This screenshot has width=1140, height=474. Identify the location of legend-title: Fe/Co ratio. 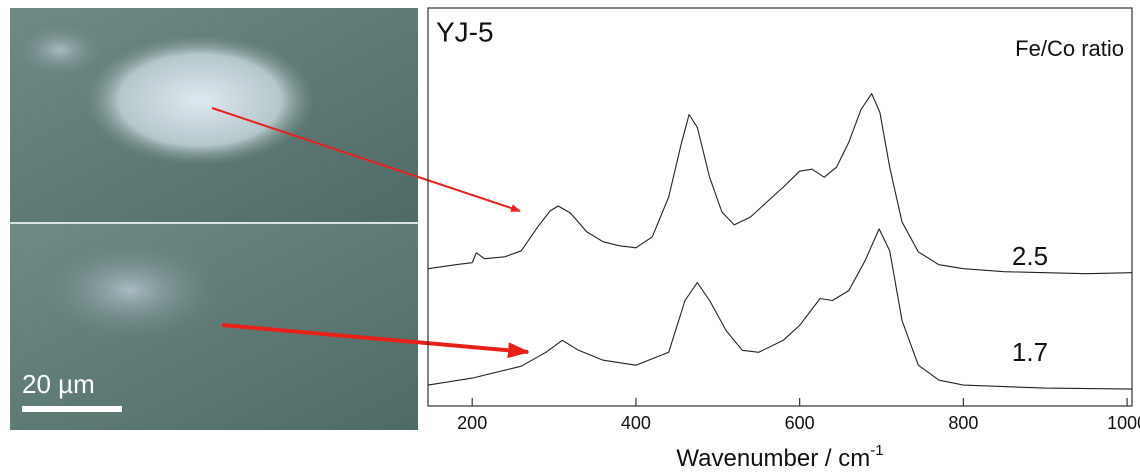
(1069, 48).